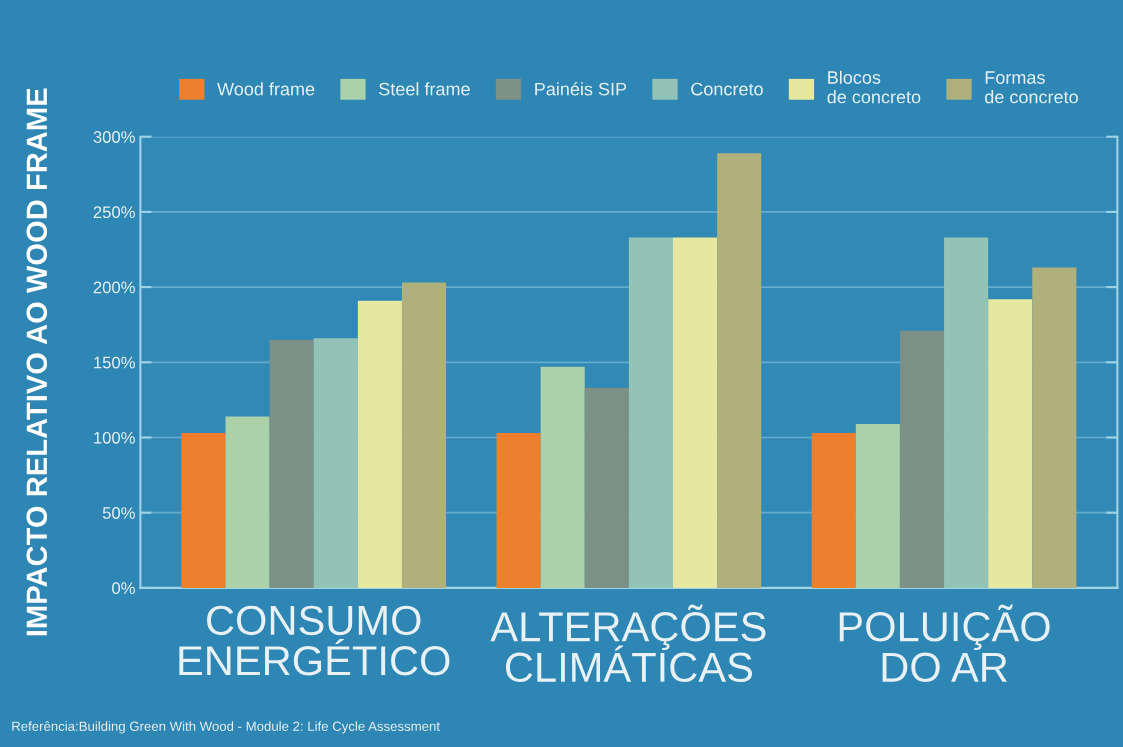 This screenshot has height=747, width=1123. I want to click on text: Referência:Building Green With Wood - Module 2: Life Cycle Assessment, so click(226, 727).